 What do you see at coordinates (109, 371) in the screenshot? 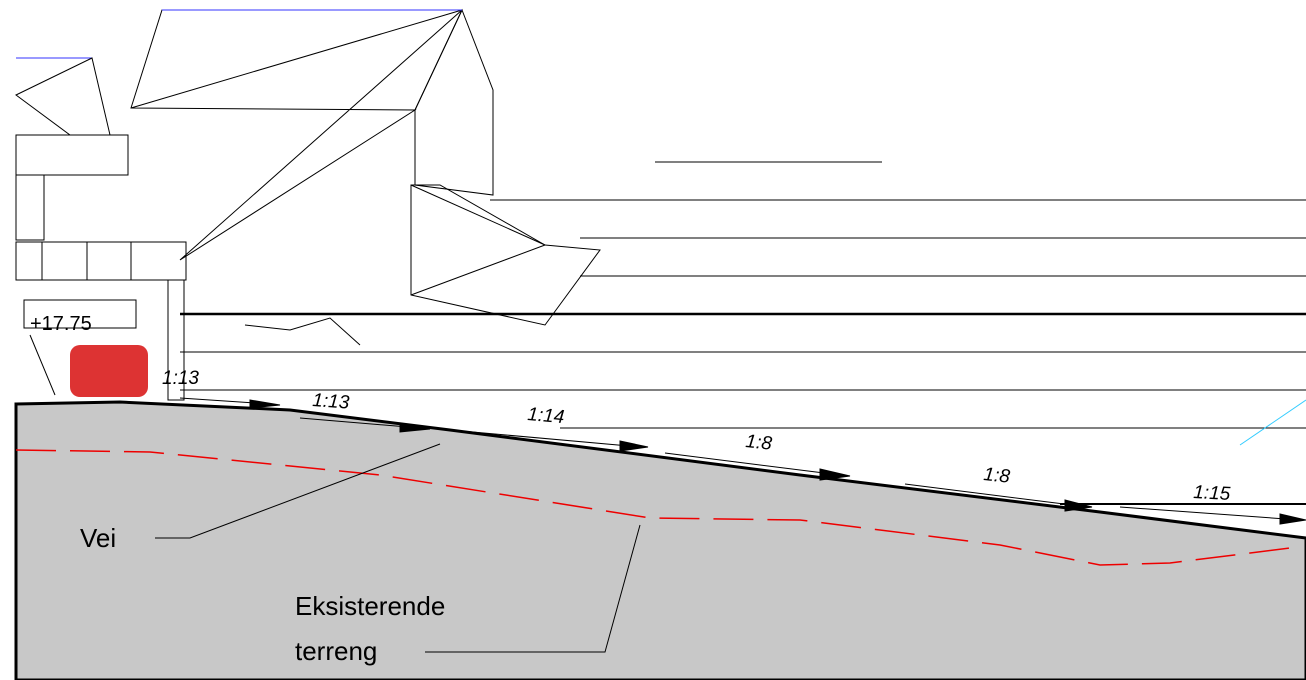
I see `car` at bounding box center [109, 371].